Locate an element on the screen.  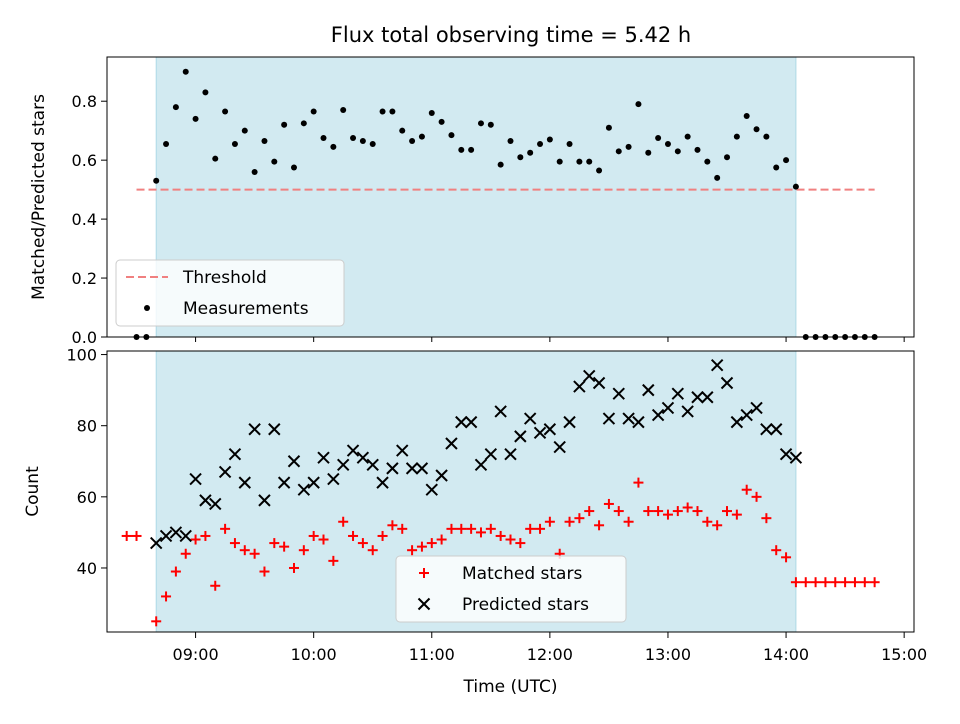
legend-matched-label: Matched stars is located at coordinates (522, 574).